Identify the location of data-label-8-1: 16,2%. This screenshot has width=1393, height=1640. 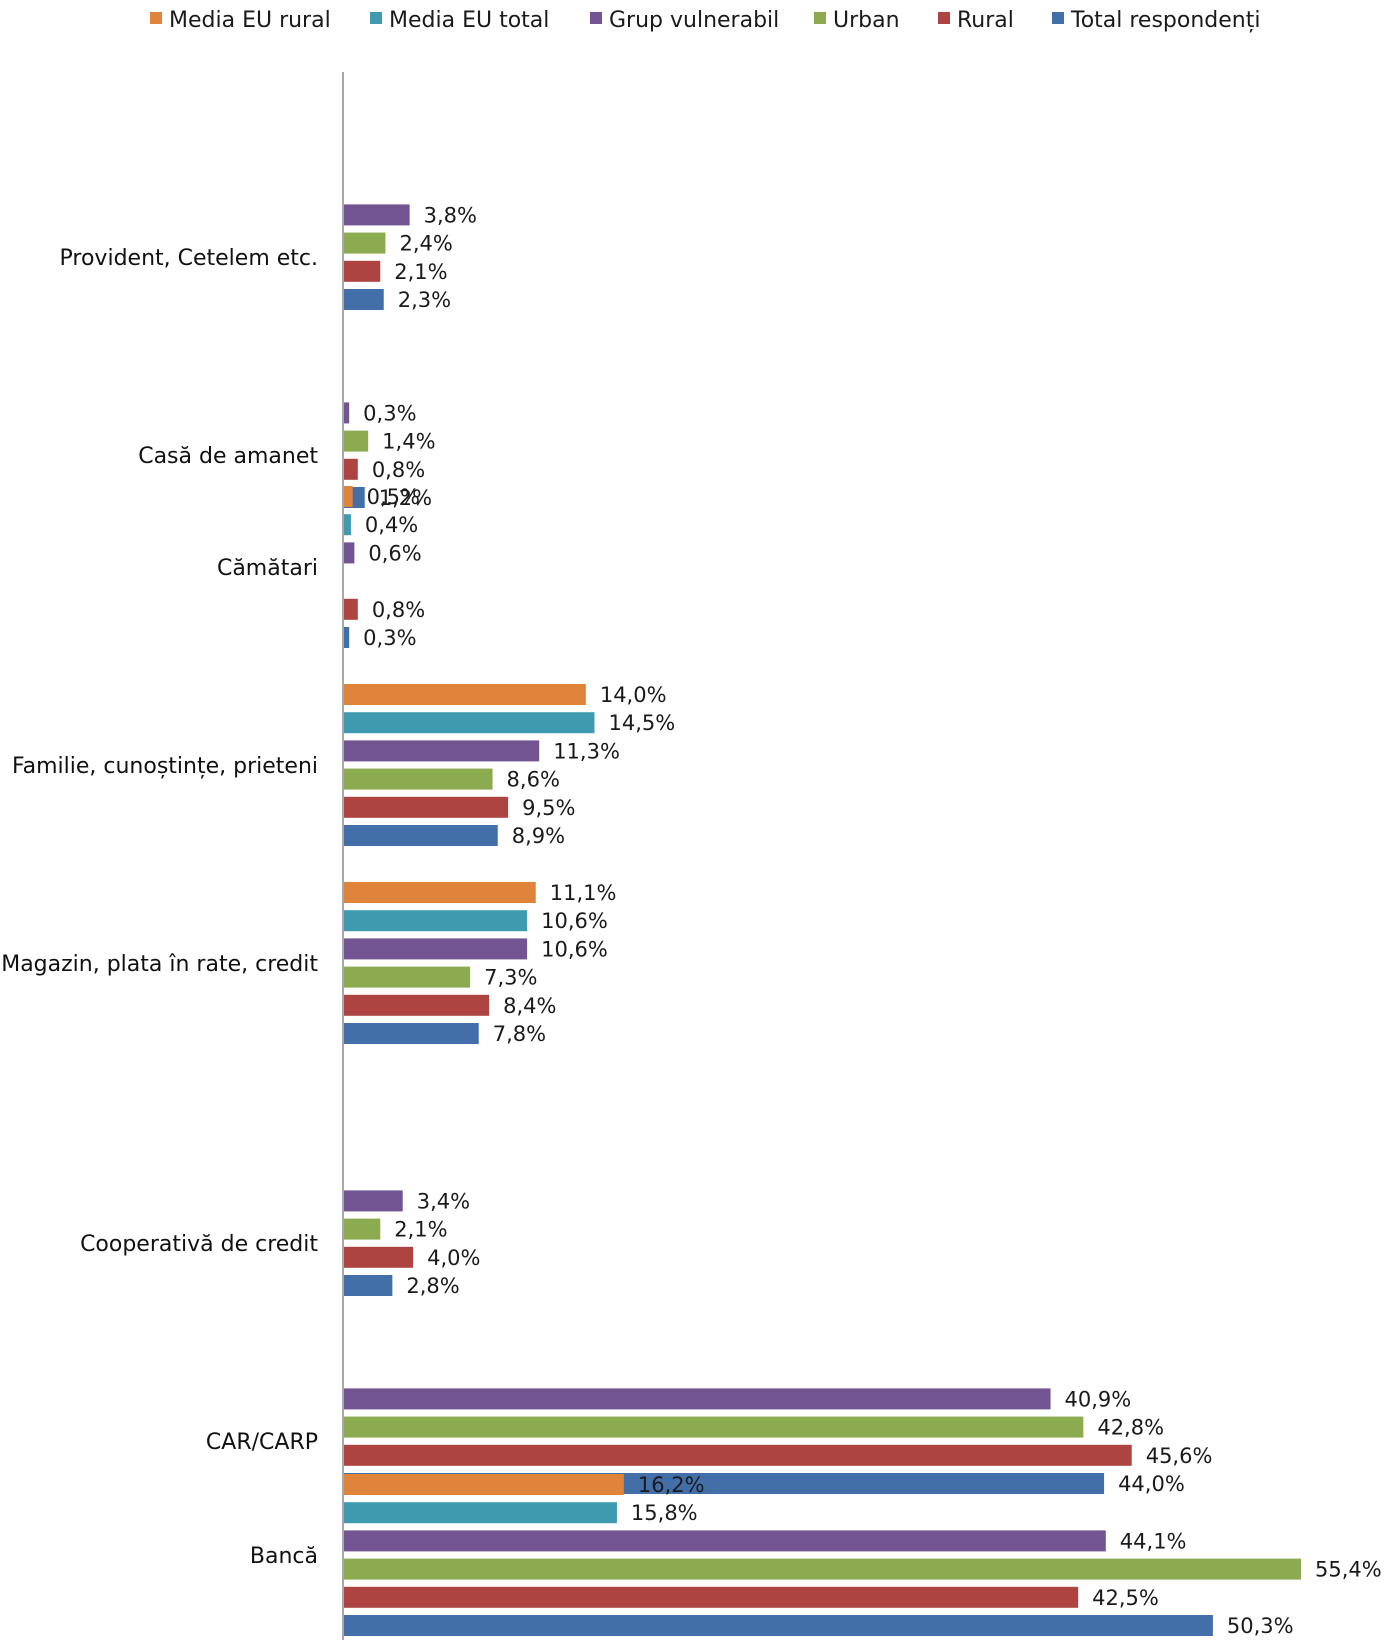
(671, 1485).